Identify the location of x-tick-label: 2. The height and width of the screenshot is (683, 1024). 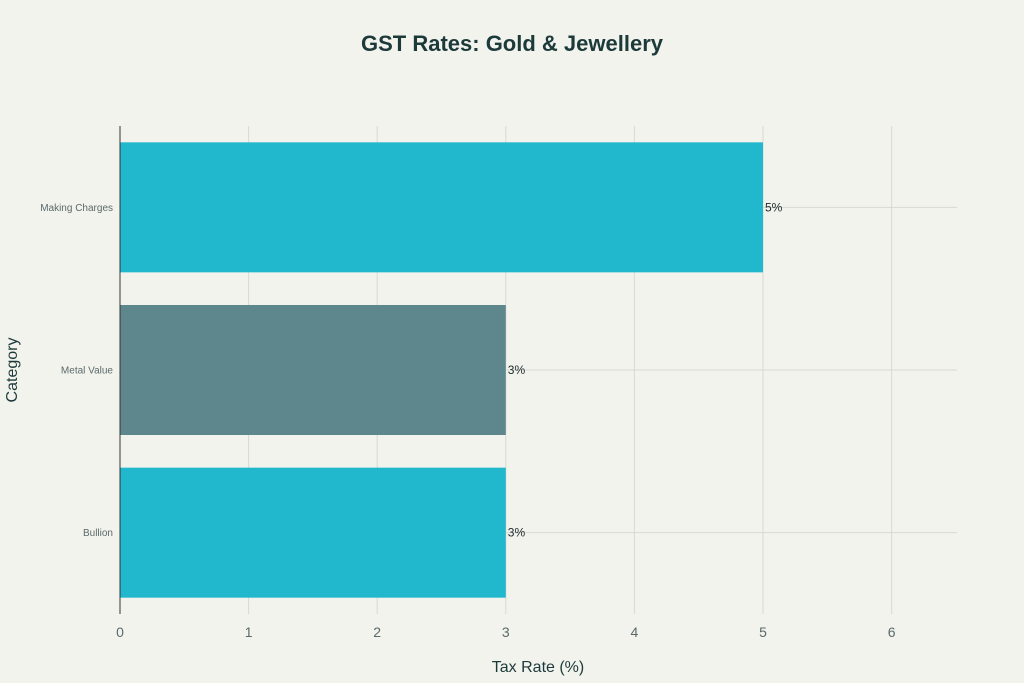
(377, 632).